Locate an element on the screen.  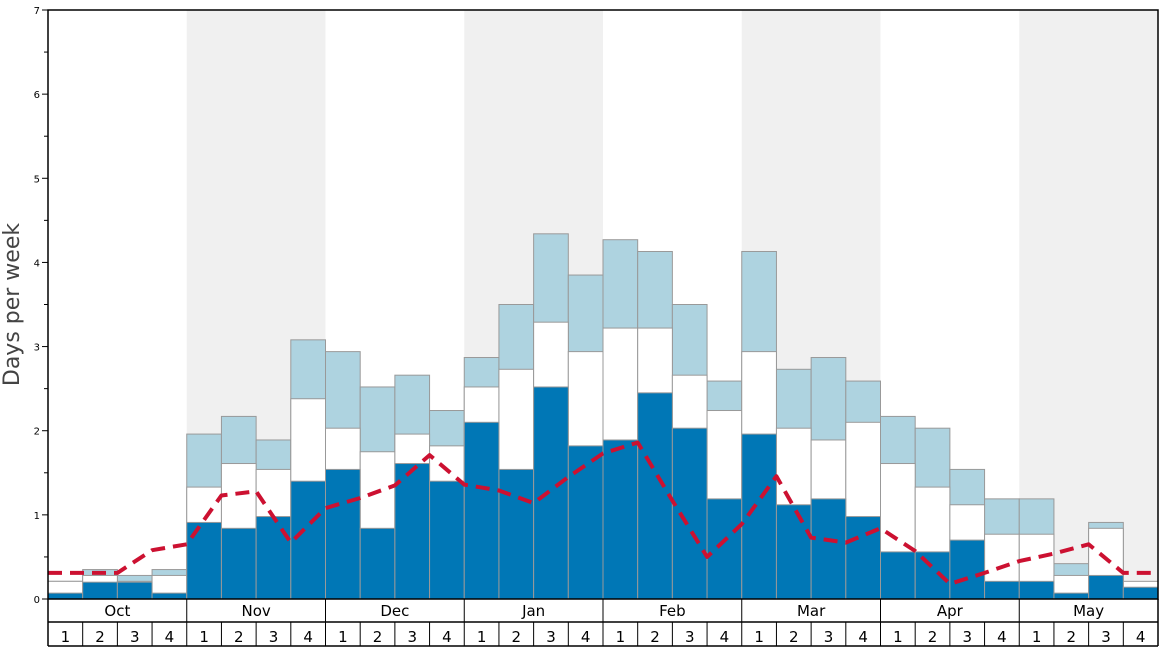
y-tick-label: 2 is located at coordinates (37, 432).